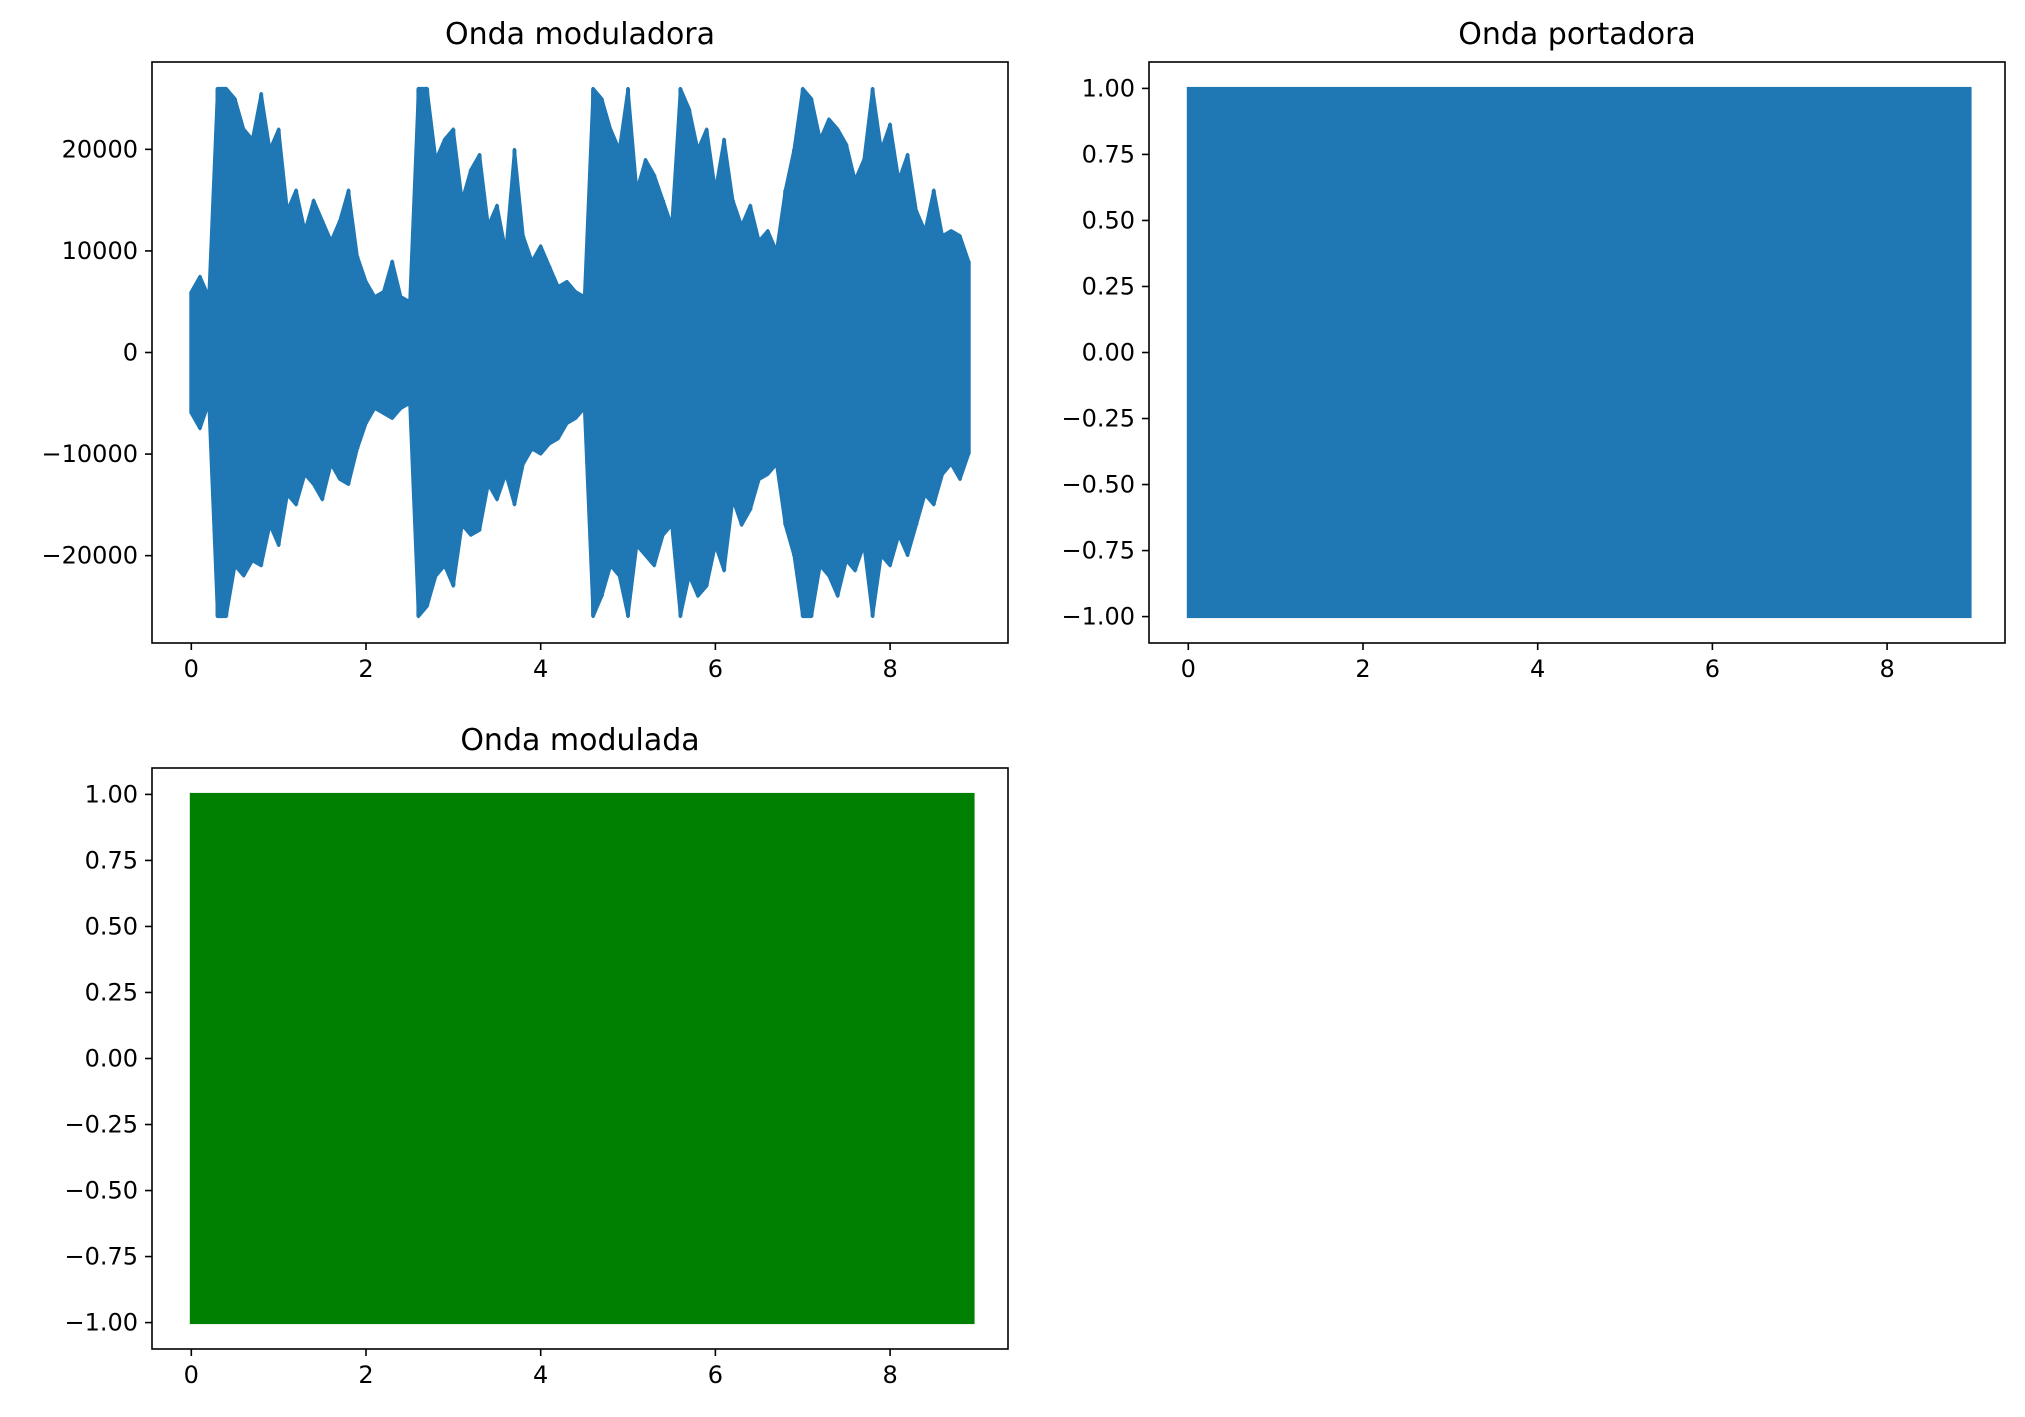 Image resolution: width=2025 pixels, height=1417 pixels. What do you see at coordinates (90, 556) in the screenshot?
I see `y-tick-label-moduladora: −20000` at bounding box center [90, 556].